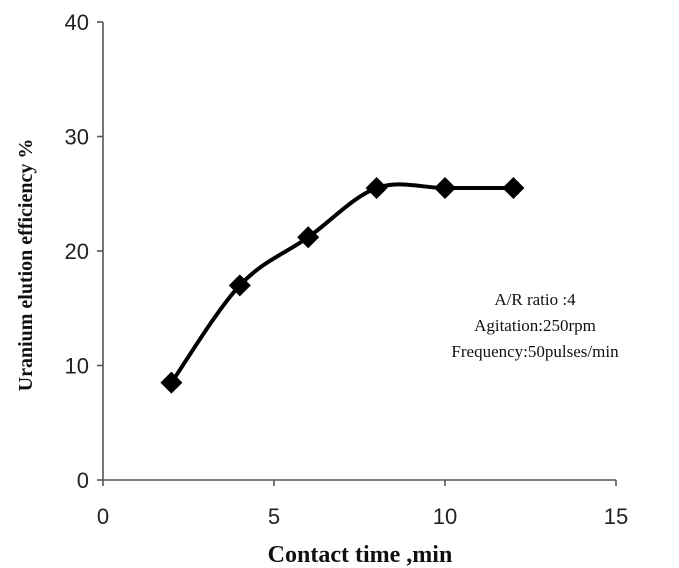 The image size is (679, 568). Describe the element at coordinates (77, 137) in the screenshot. I see `y-tick-label: 30` at that location.